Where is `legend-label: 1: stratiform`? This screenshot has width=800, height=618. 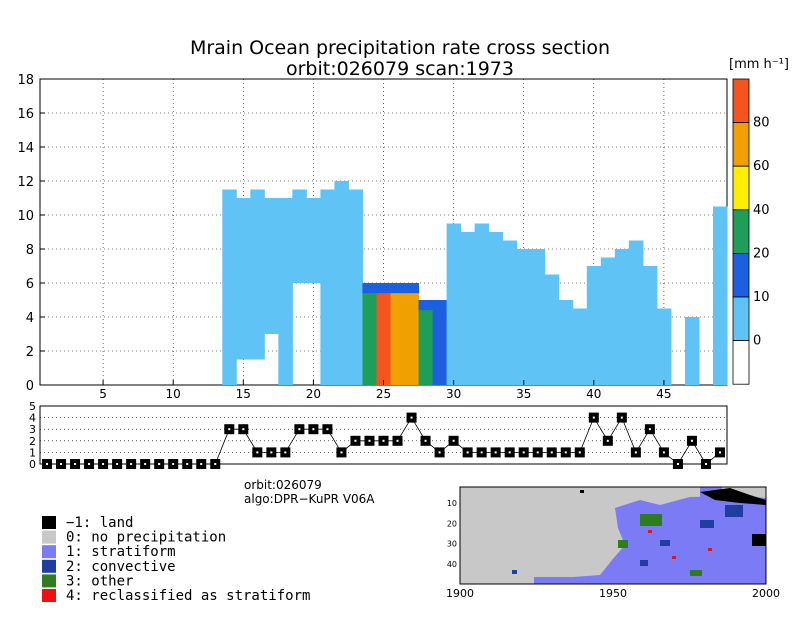
legend-label: 1: stratiform is located at coordinates (121, 552).